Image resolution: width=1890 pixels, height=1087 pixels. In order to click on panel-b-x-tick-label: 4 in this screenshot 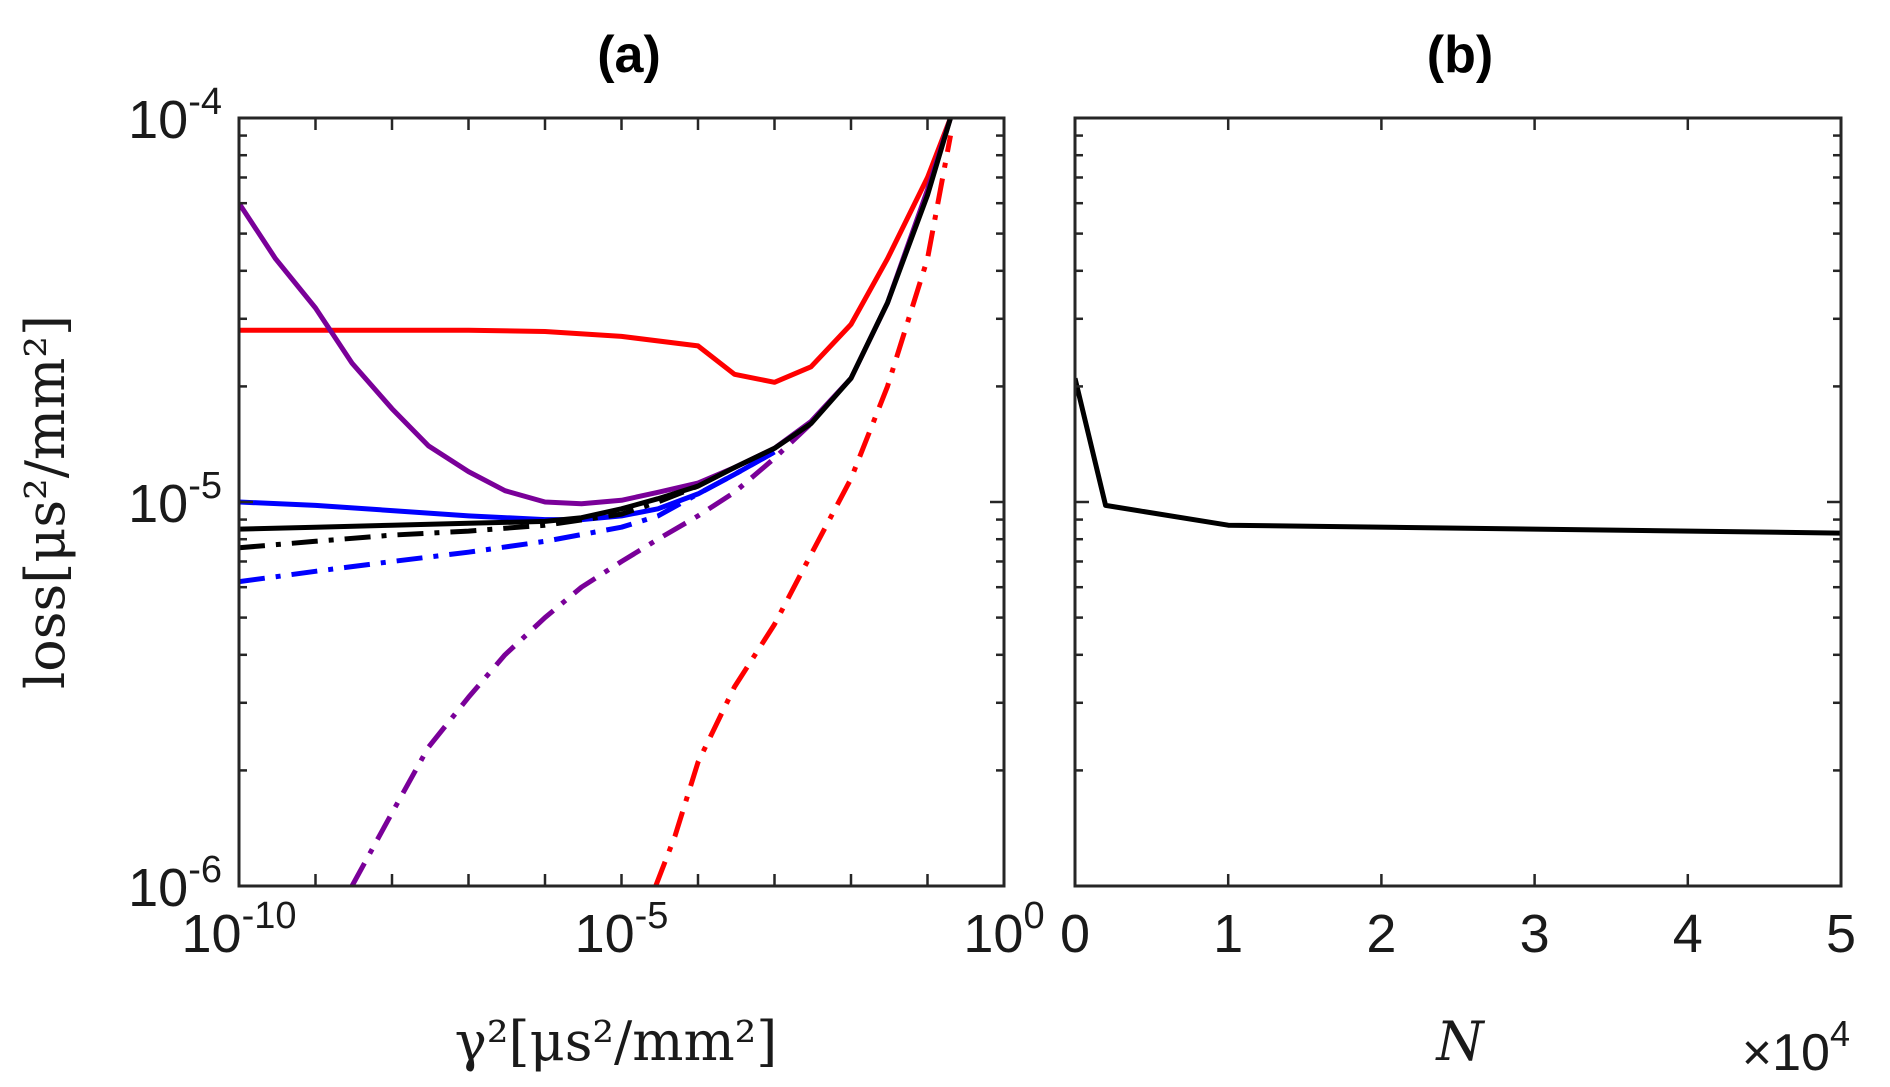, I will do `click(1688, 934)`.